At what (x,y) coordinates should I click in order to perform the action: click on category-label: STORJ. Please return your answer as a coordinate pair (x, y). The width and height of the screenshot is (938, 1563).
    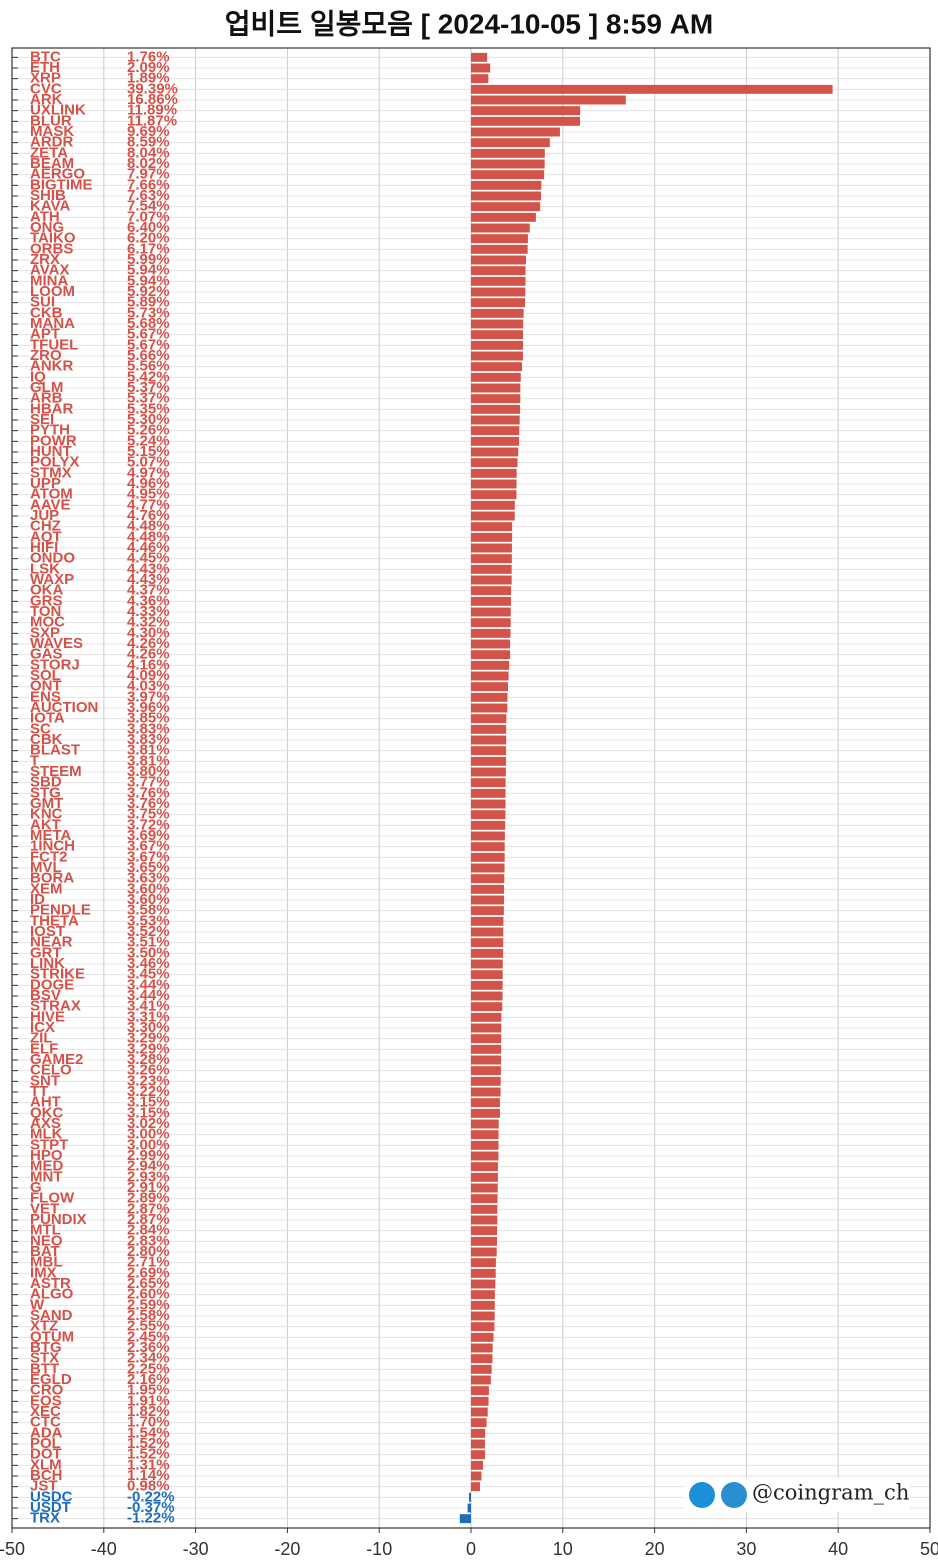
    Looking at the image, I should click on (55, 664).